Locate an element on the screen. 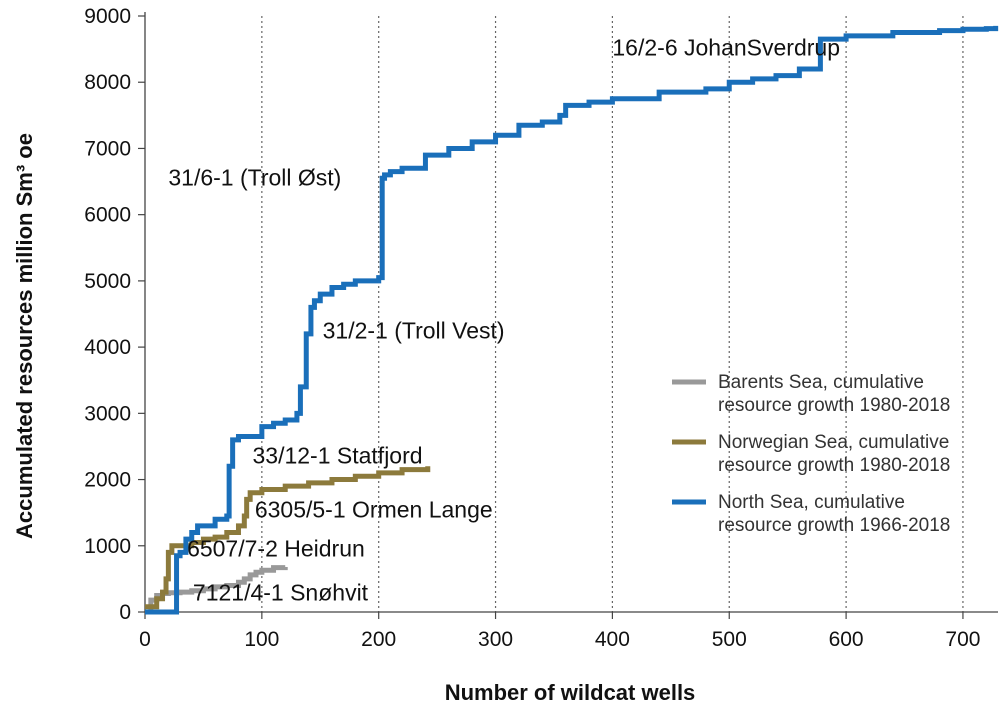  annotation-label: 31/6-1 (Troll Øst) is located at coordinates (254, 178).